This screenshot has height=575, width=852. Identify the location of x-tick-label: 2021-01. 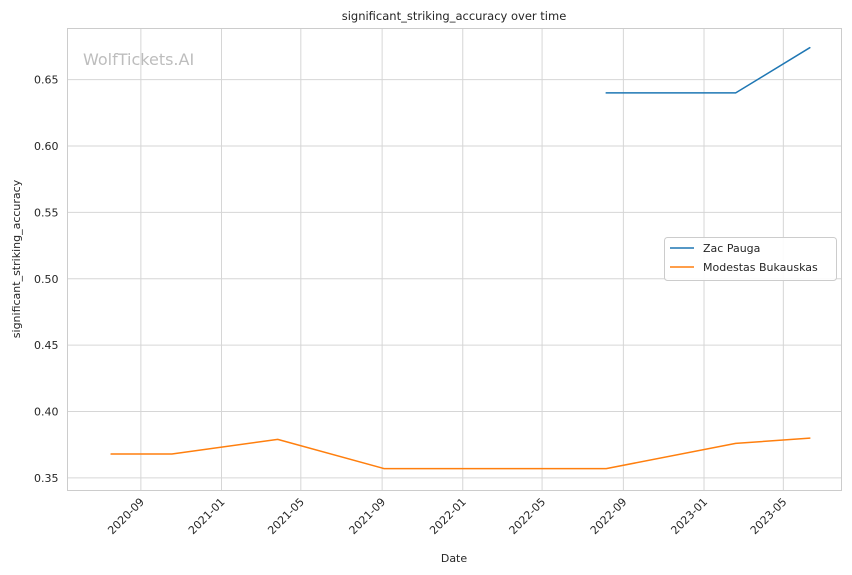
(207, 516).